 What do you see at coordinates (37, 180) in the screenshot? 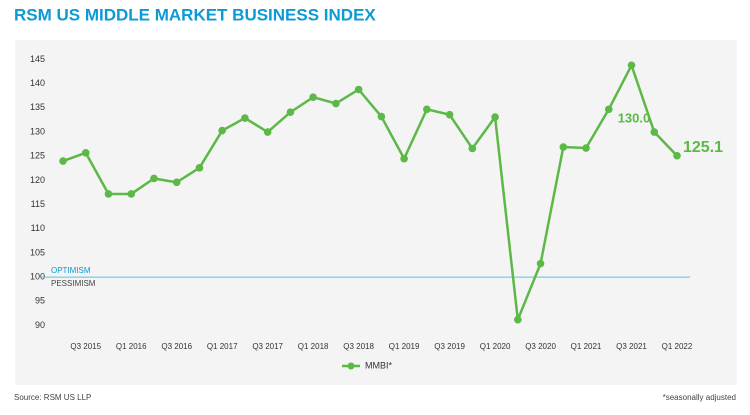
I see `y-tick-label: 120` at bounding box center [37, 180].